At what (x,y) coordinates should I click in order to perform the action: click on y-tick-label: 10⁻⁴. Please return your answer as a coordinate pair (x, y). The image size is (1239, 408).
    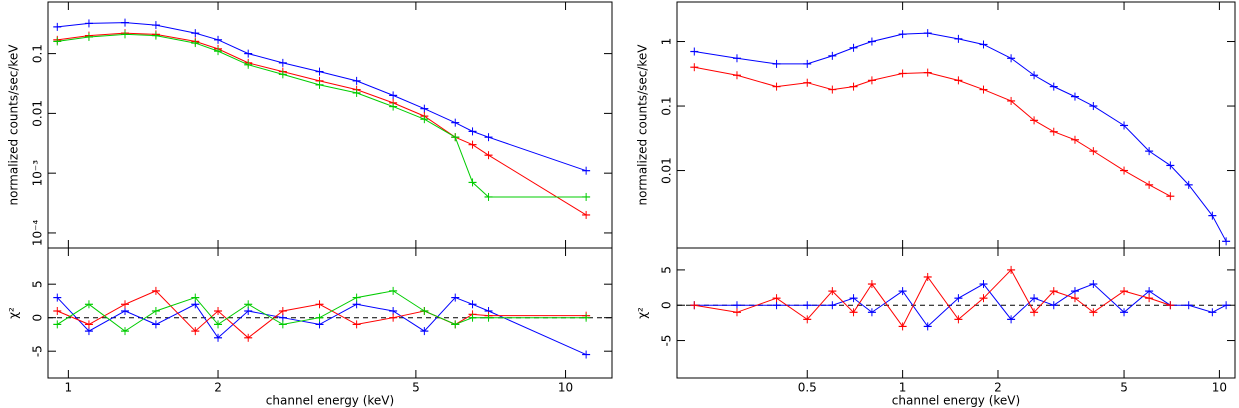
    Looking at the image, I should click on (38, 233).